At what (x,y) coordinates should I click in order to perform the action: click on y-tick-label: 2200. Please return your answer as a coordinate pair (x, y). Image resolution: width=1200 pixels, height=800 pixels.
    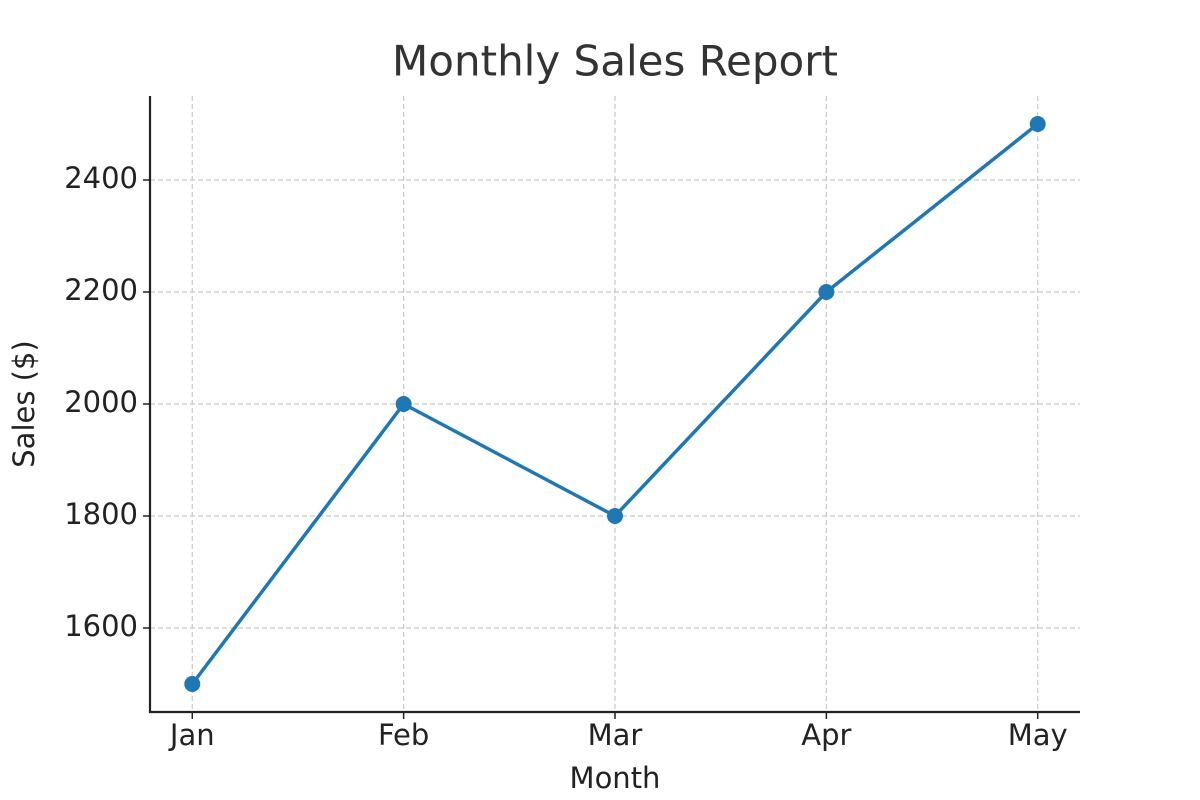
    Looking at the image, I should click on (101, 290).